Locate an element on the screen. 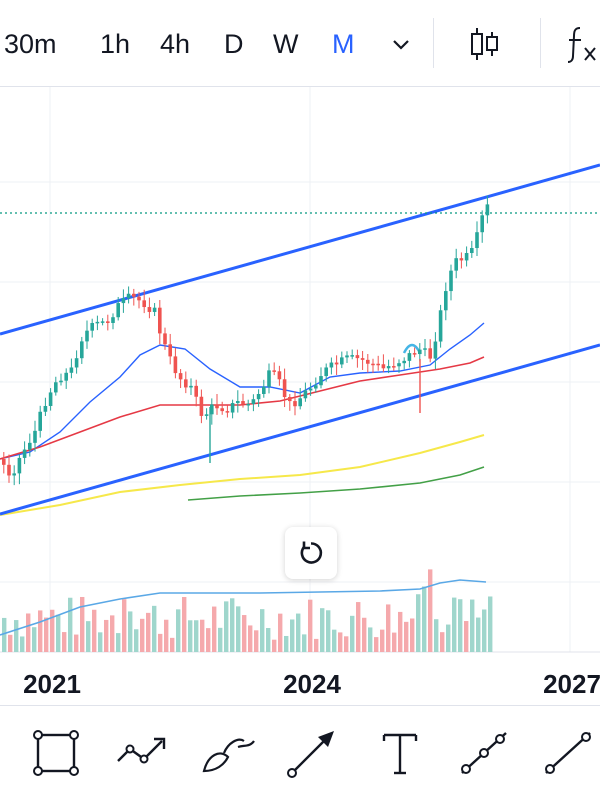 The width and height of the screenshot is (600, 801). timeframe-dropdown is located at coordinates (401, 44).